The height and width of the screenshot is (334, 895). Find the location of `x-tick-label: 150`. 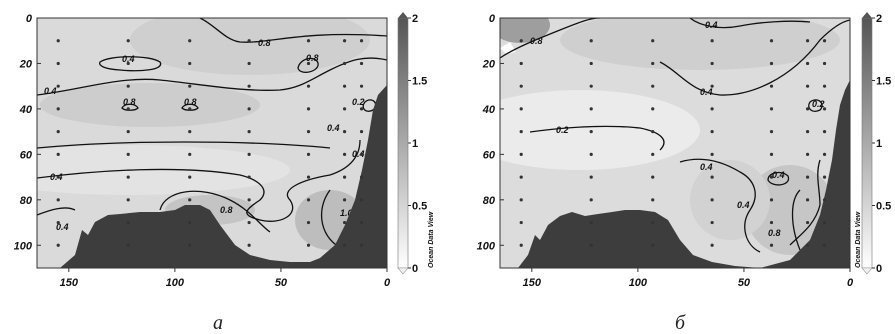

x-tick-label: 150 is located at coordinates (69, 283).